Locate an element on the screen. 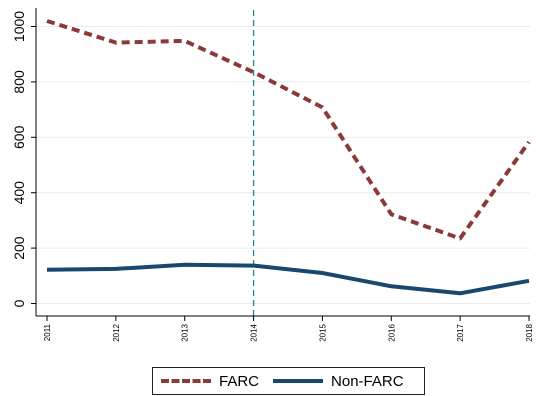 The height and width of the screenshot is (396, 538). legend: FARC Non-FARC is located at coordinates (288, 381).